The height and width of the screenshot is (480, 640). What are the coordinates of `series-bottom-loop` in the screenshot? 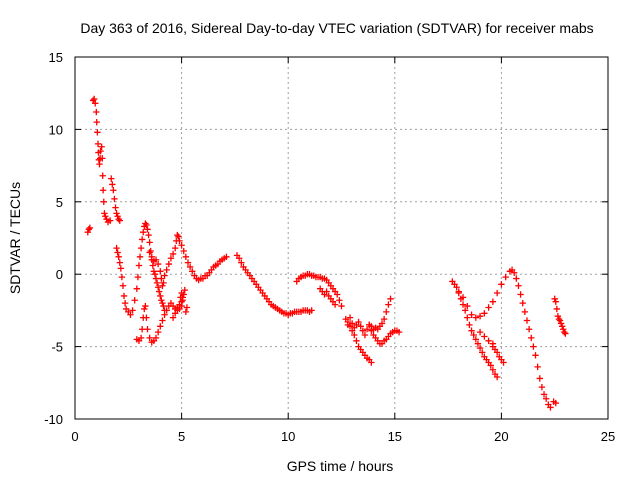 It's located at (159, 320).